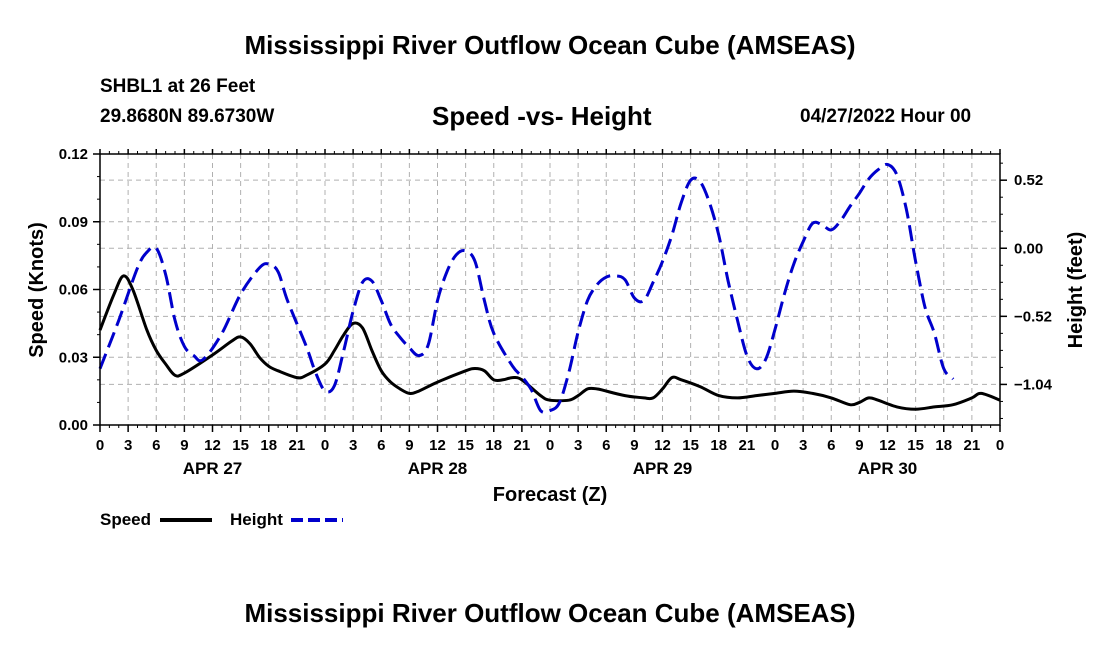  What do you see at coordinates (550, 495) in the screenshot?
I see `x-axis-title: Forecast (Z)` at bounding box center [550, 495].